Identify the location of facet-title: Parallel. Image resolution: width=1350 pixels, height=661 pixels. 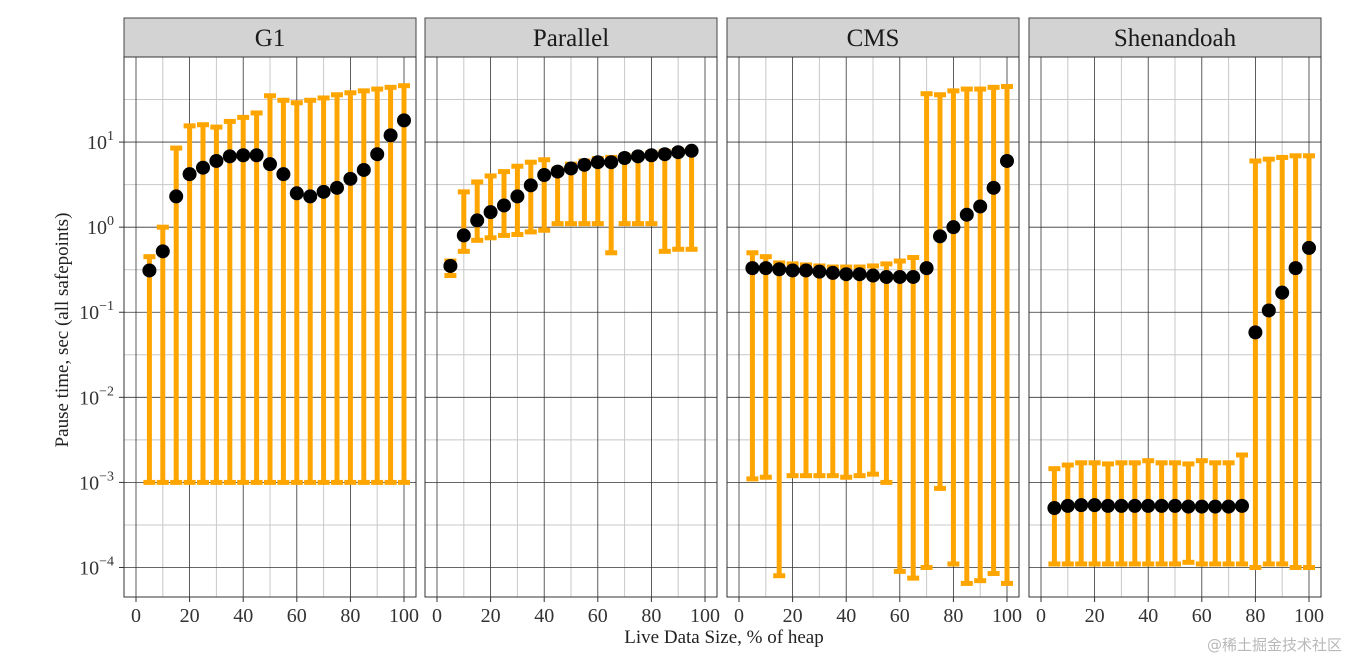
(571, 38).